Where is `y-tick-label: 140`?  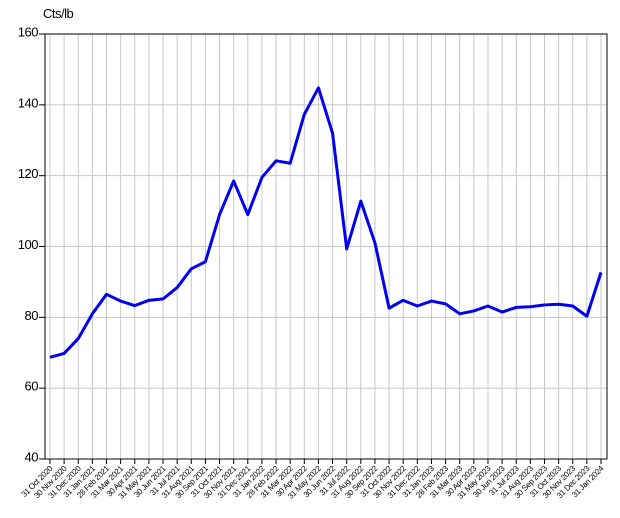 y-tick-label: 140 is located at coordinates (28, 102).